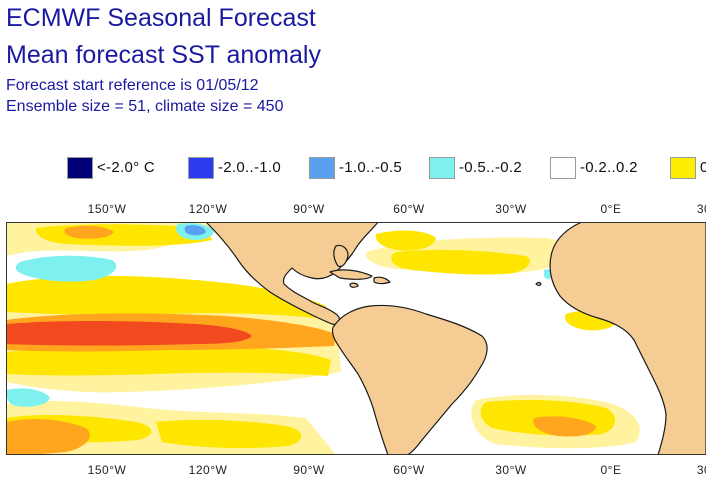  I want to click on map-title: ECMWF Seasonal Forecast, so click(161, 18).